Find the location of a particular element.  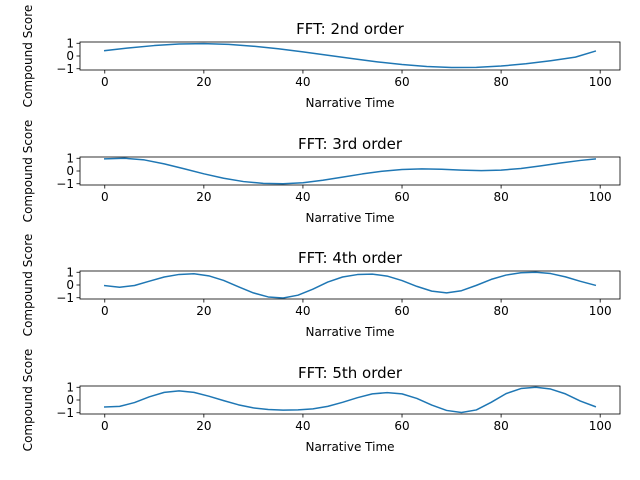

subplot-title: FFT: 2nd order is located at coordinates (350, 29).